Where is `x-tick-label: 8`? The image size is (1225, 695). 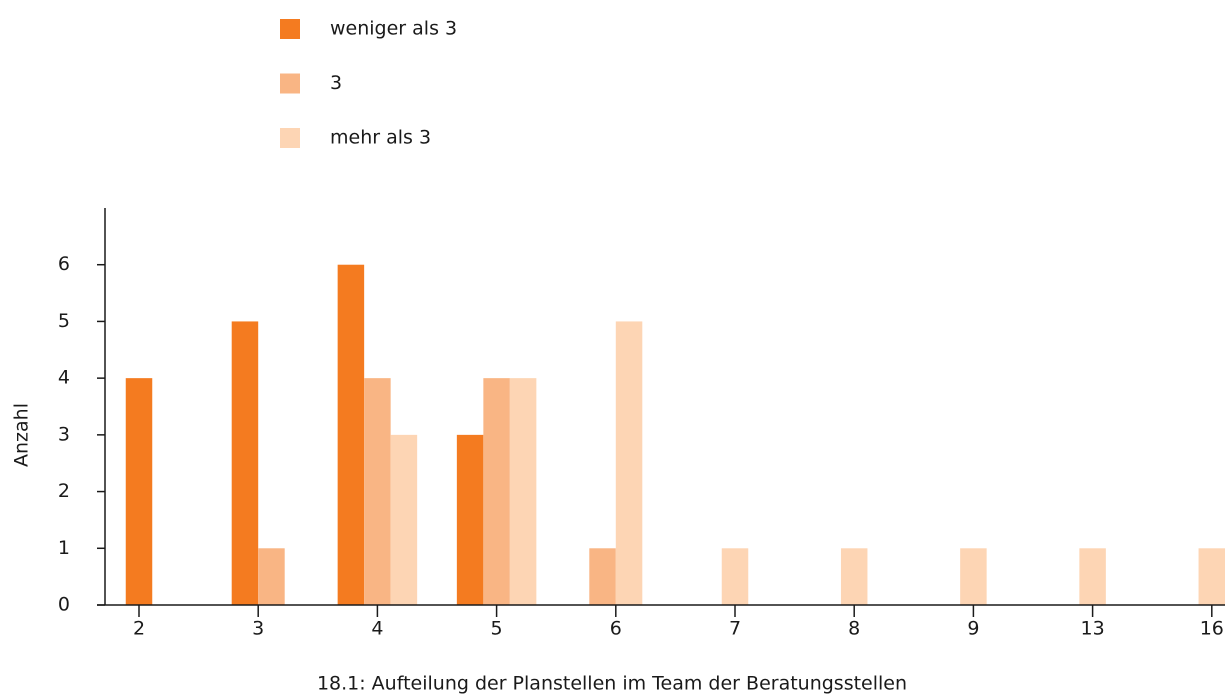
x-tick-label: 8 is located at coordinates (854, 629).